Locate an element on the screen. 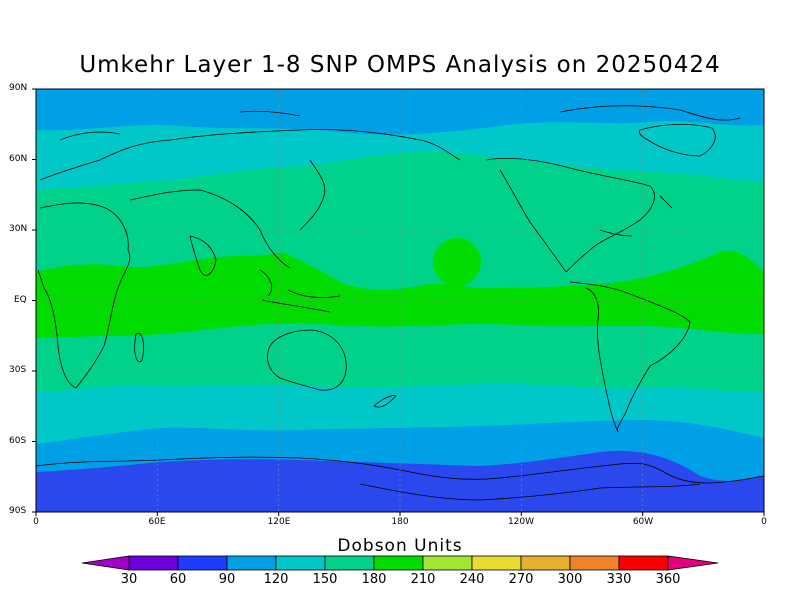 The width and height of the screenshot is (800, 600). lon-label-60w: 60W is located at coordinates (643, 522).